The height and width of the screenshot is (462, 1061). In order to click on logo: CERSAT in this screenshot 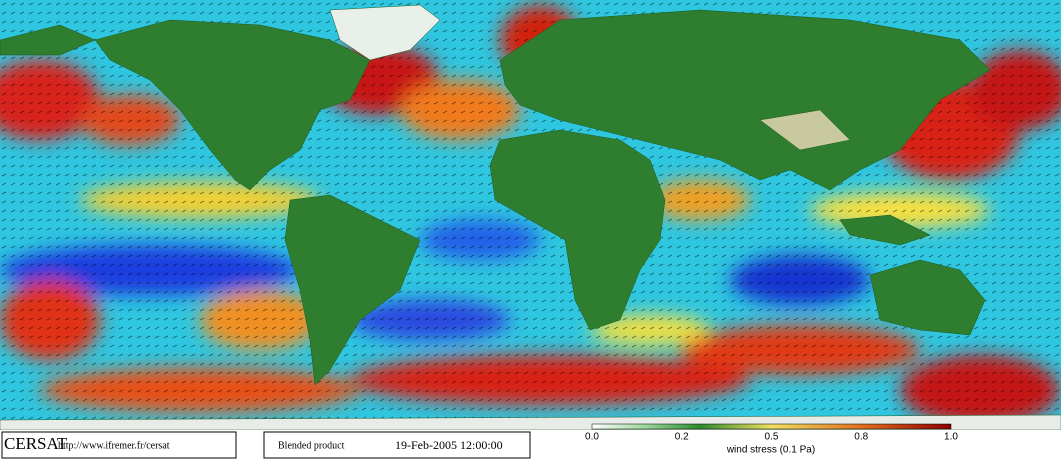, I will do `click(36, 443)`.